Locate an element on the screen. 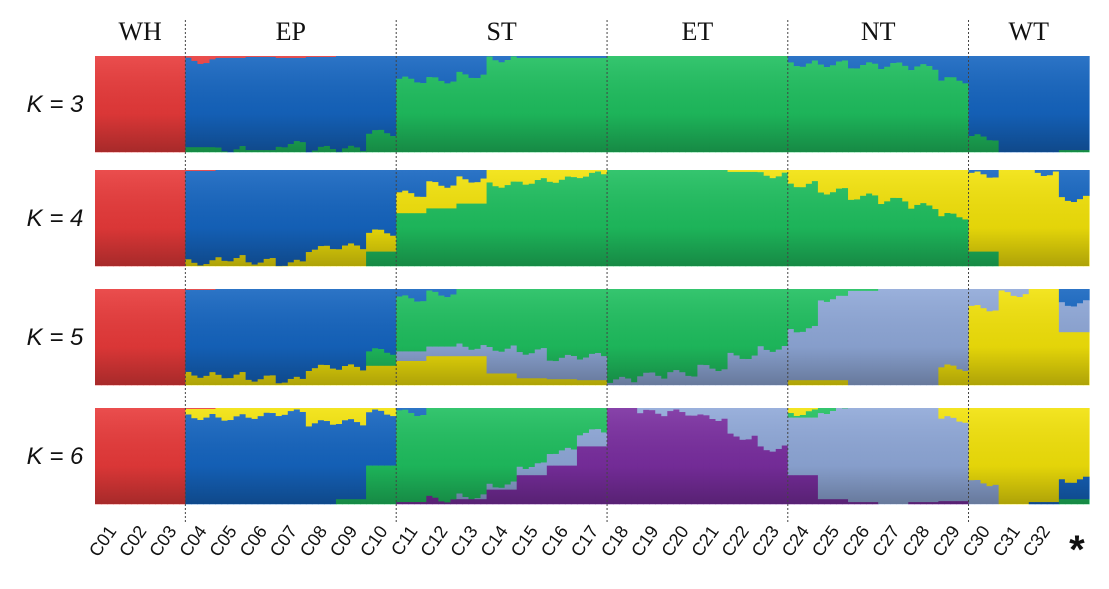  tick-label-c15: C15 is located at coordinates (524, 541).